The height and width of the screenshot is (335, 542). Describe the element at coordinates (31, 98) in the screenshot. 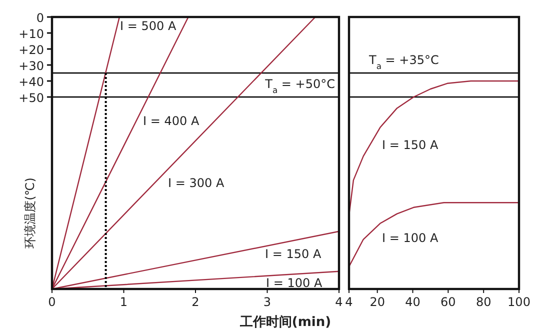

I see `y-tick-label: +50` at that location.